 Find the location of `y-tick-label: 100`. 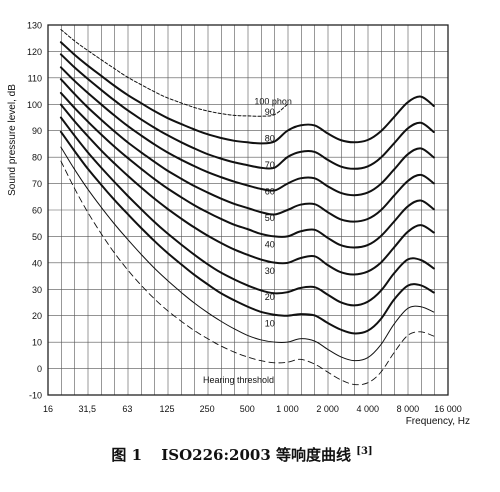

y-tick-label: 100 is located at coordinates (34, 105).